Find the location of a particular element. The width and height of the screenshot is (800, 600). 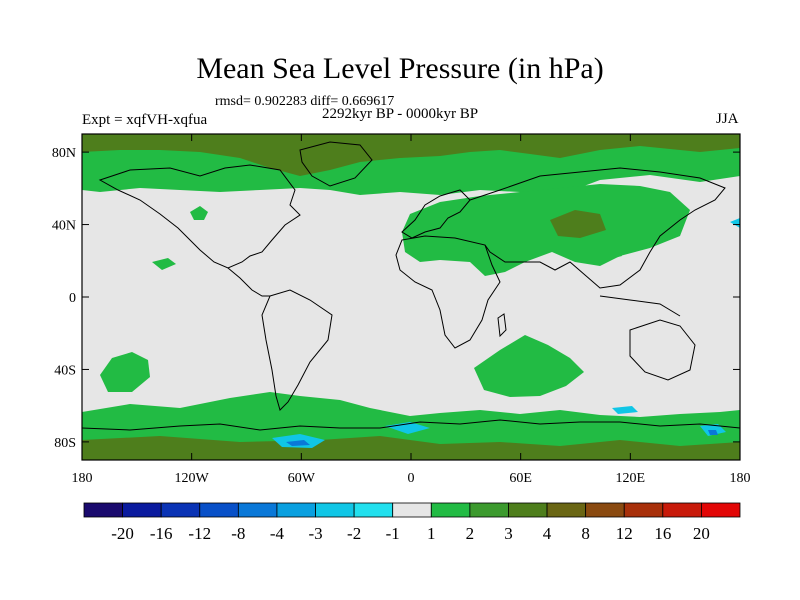

y-tick-label: 0 is located at coordinates (72, 298).